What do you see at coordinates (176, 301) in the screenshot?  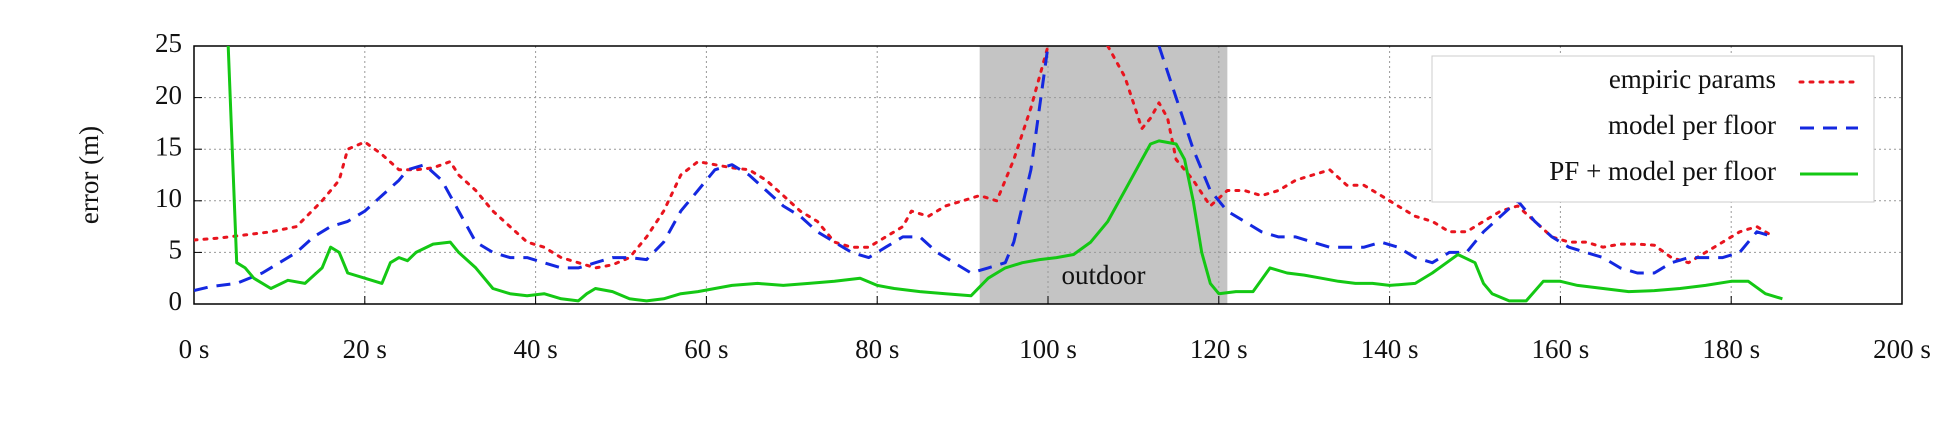 I see `y-tick-label: 0` at bounding box center [176, 301].